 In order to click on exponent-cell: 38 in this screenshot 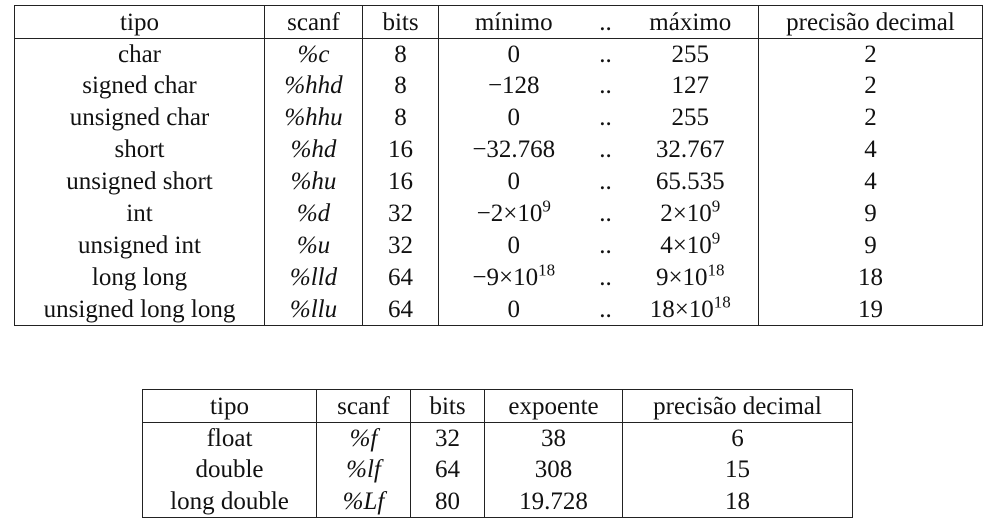, I will do `click(553, 438)`.